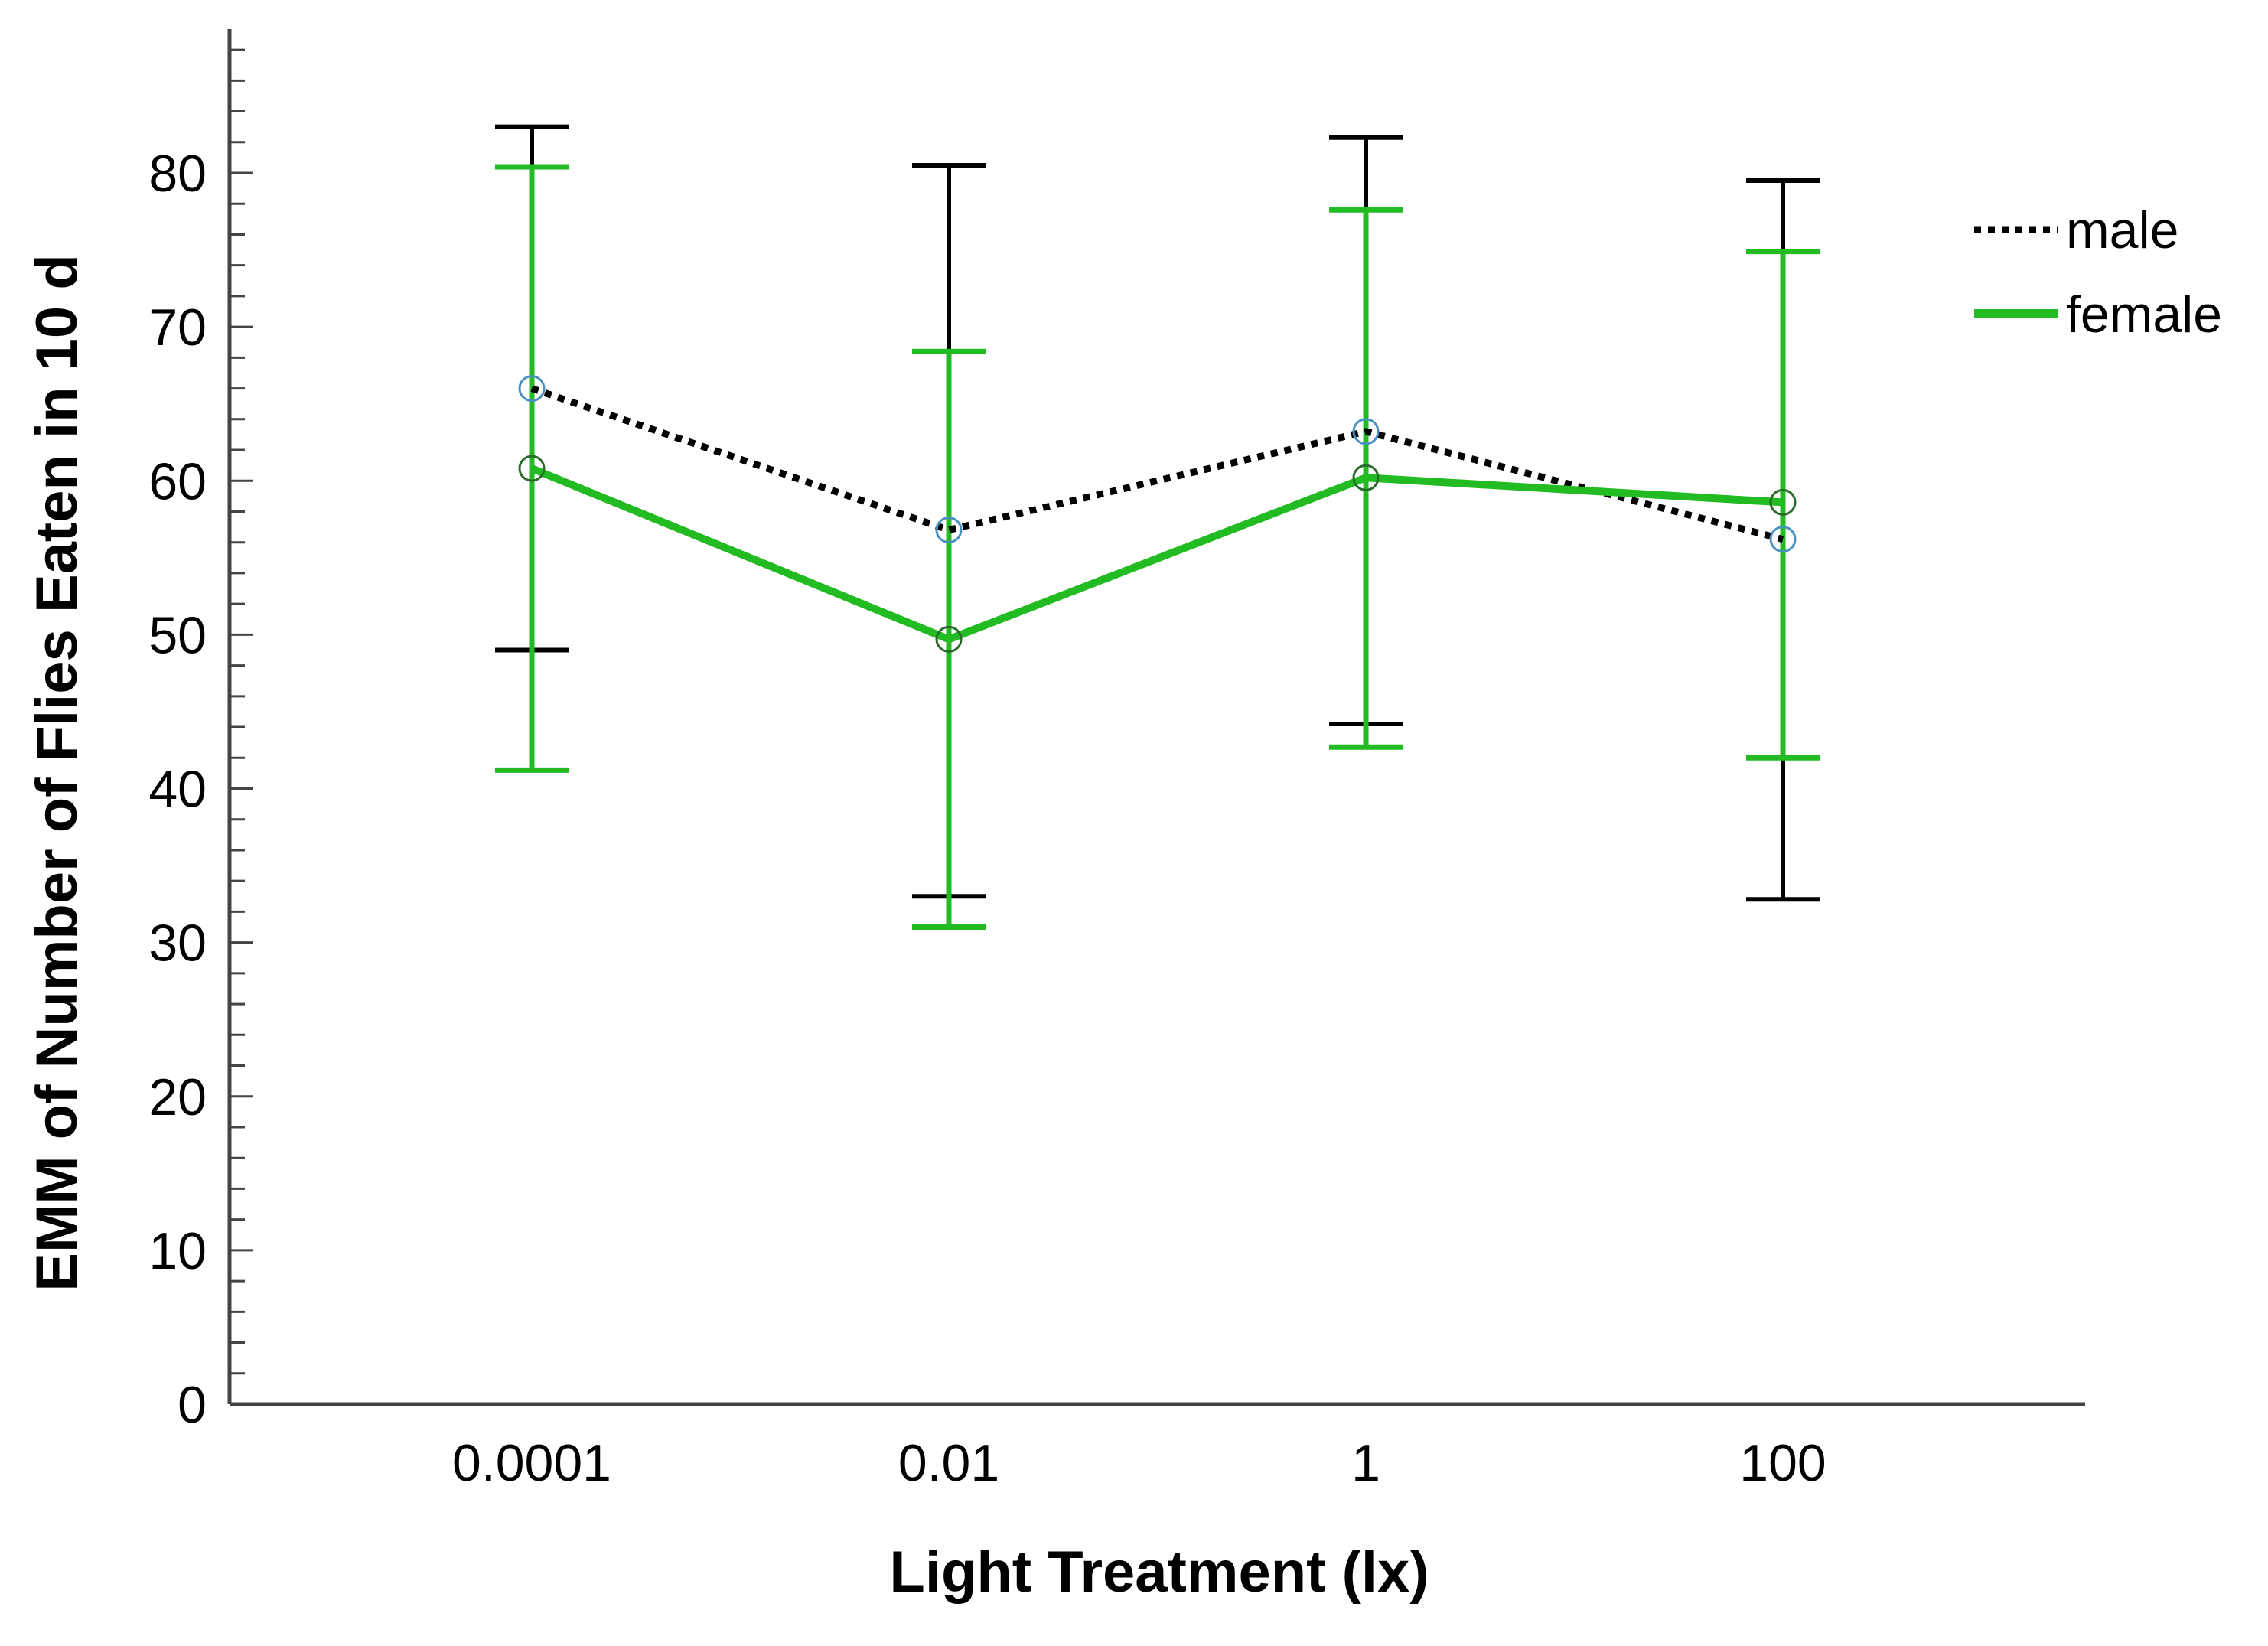 The image size is (2268, 1646). Describe the element at coordinates (948, 1463) in the screenshot. I see `x-tick-label: 0.01` at that location.